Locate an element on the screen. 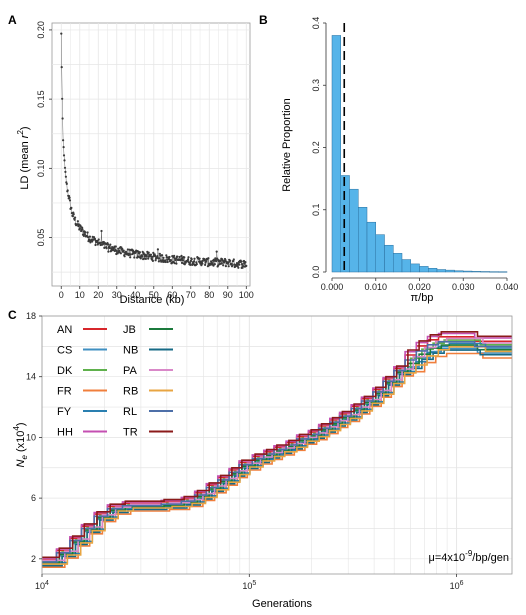  panel-a-label: A is located at coordinates (12, 20).